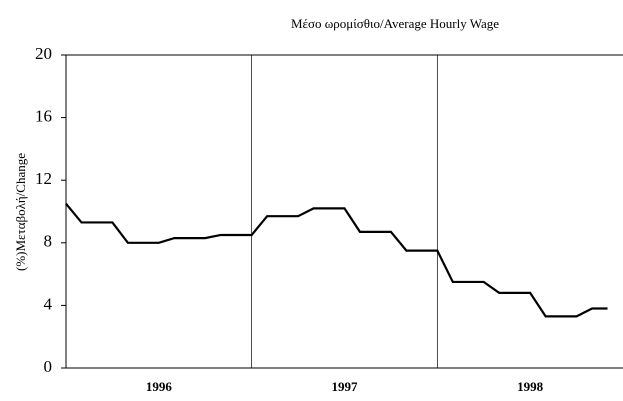 The image size is (623, 401). I want to click on y-tick-label: 20, so click(43, 53).